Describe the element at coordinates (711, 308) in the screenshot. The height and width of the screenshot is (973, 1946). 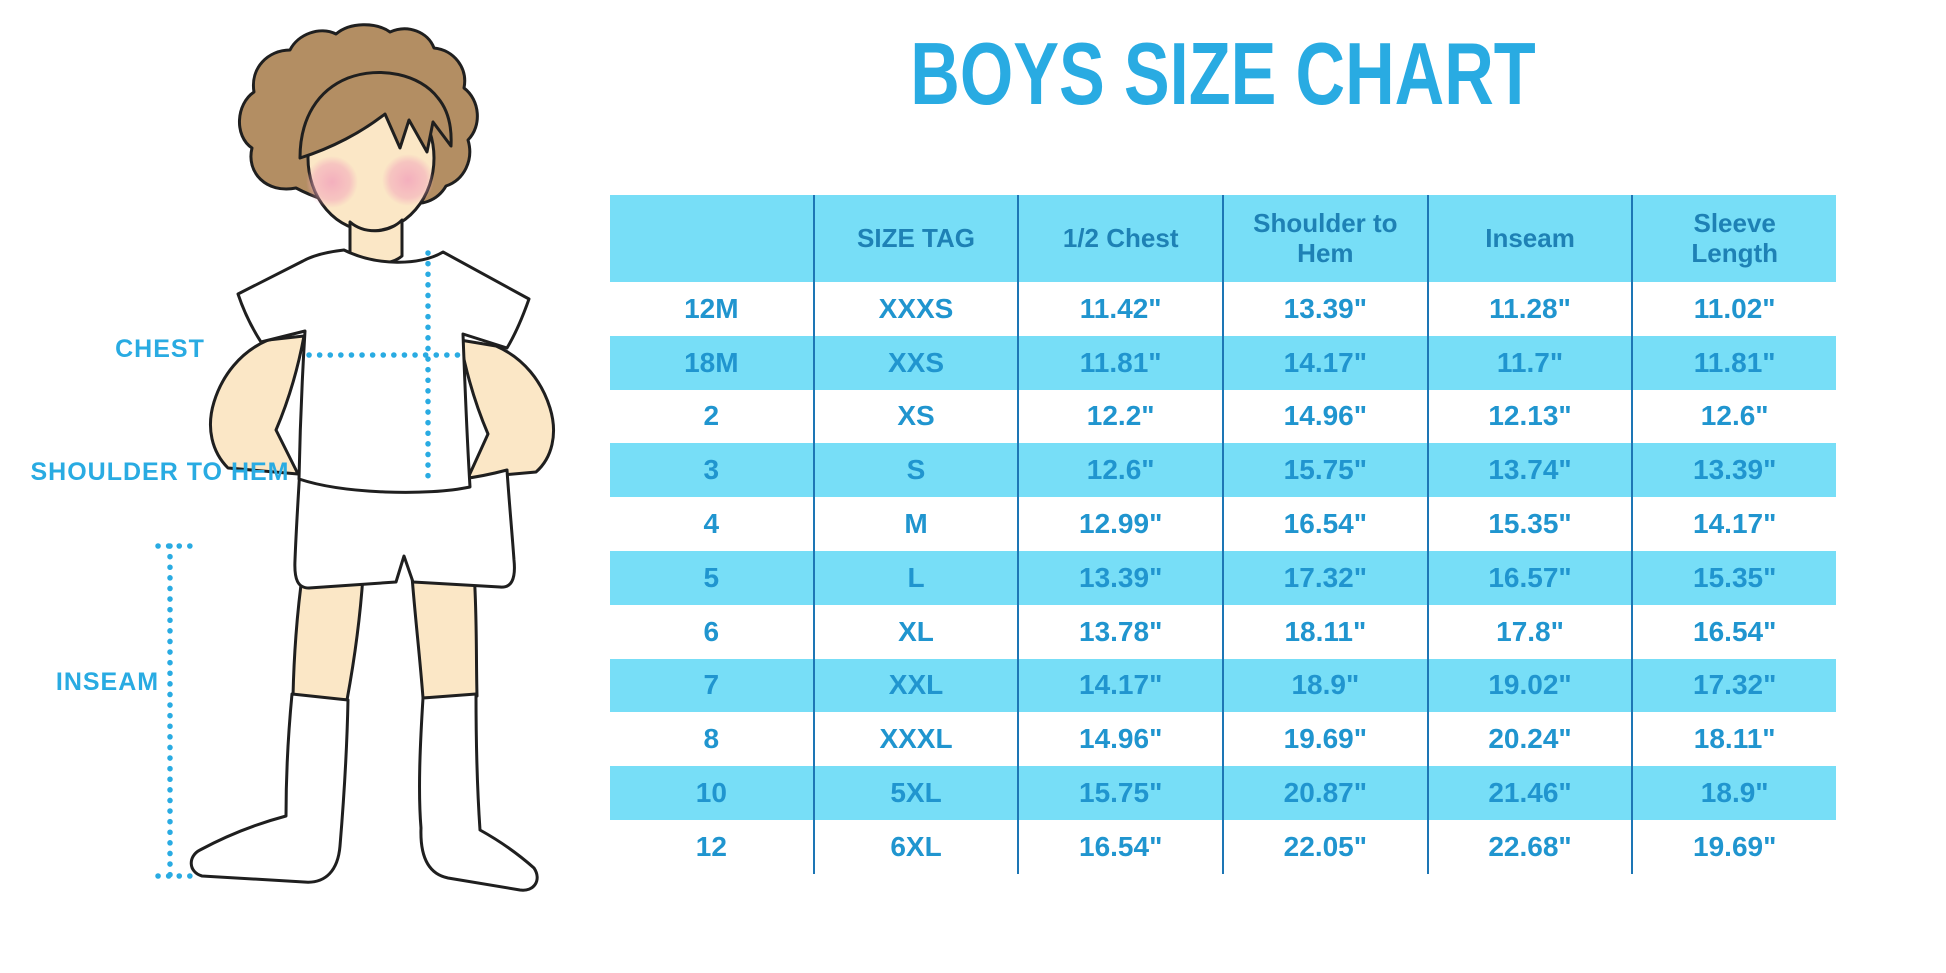
I see `row-label-cell: 12M` at that location.